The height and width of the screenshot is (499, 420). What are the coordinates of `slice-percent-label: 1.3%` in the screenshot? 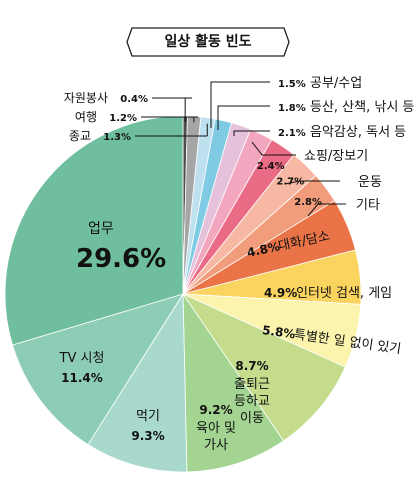 It's located at (117, 137).